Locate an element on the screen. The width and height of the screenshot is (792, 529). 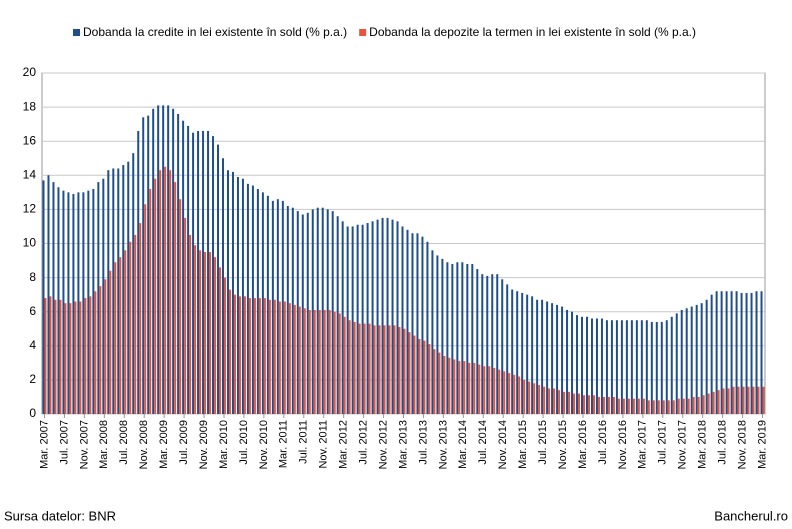
x-tick-label: Jul. 2009 is located at coordinates (184, 442).